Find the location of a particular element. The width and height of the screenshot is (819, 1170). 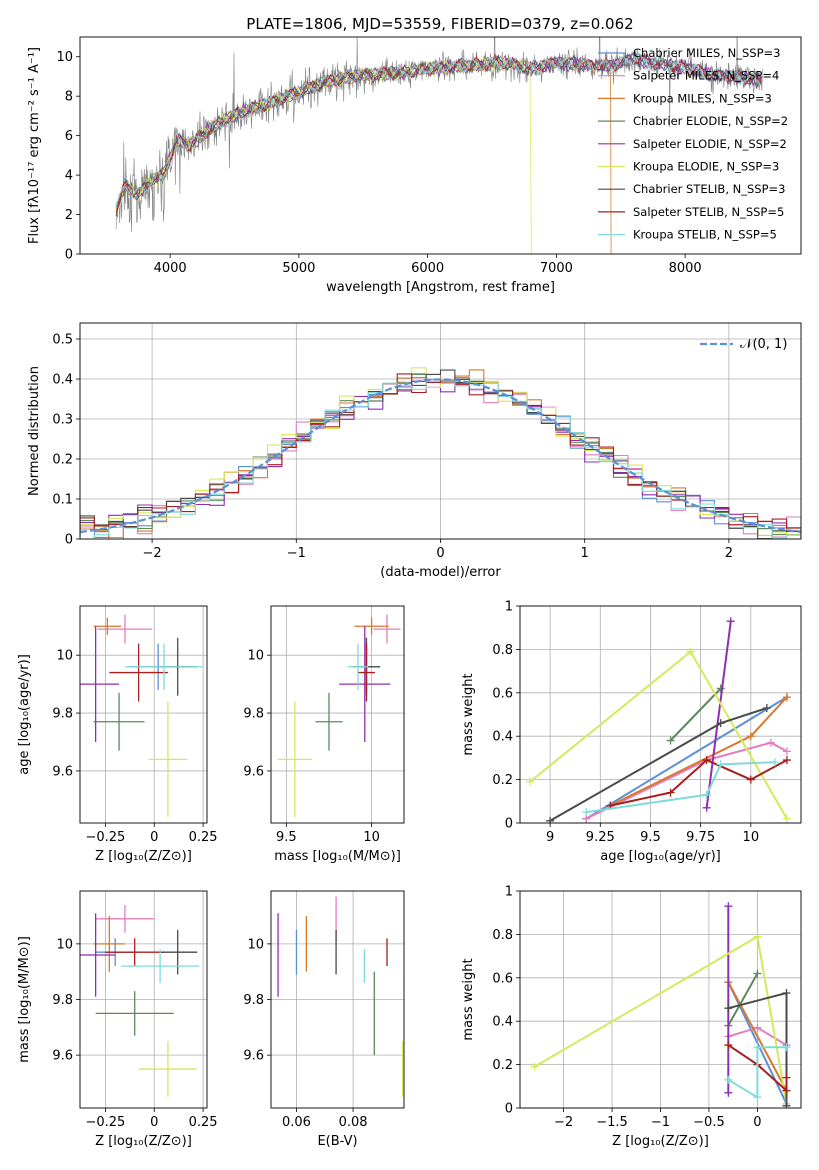

series-line-kroupa_stelib is located at coordinates (757, 1072).